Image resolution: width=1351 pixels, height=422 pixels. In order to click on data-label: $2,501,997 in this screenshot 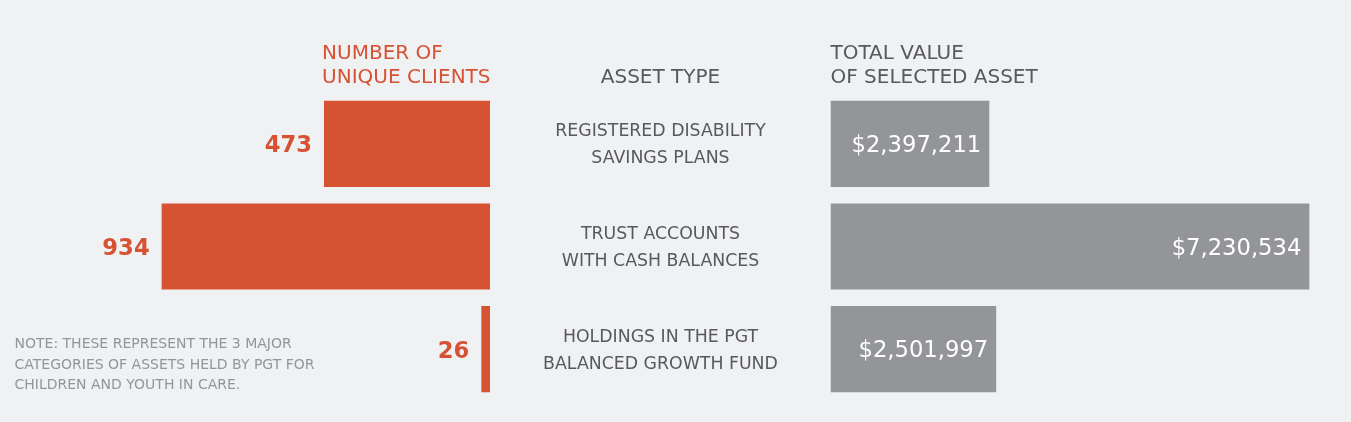, I will do `click(923, 349)`.